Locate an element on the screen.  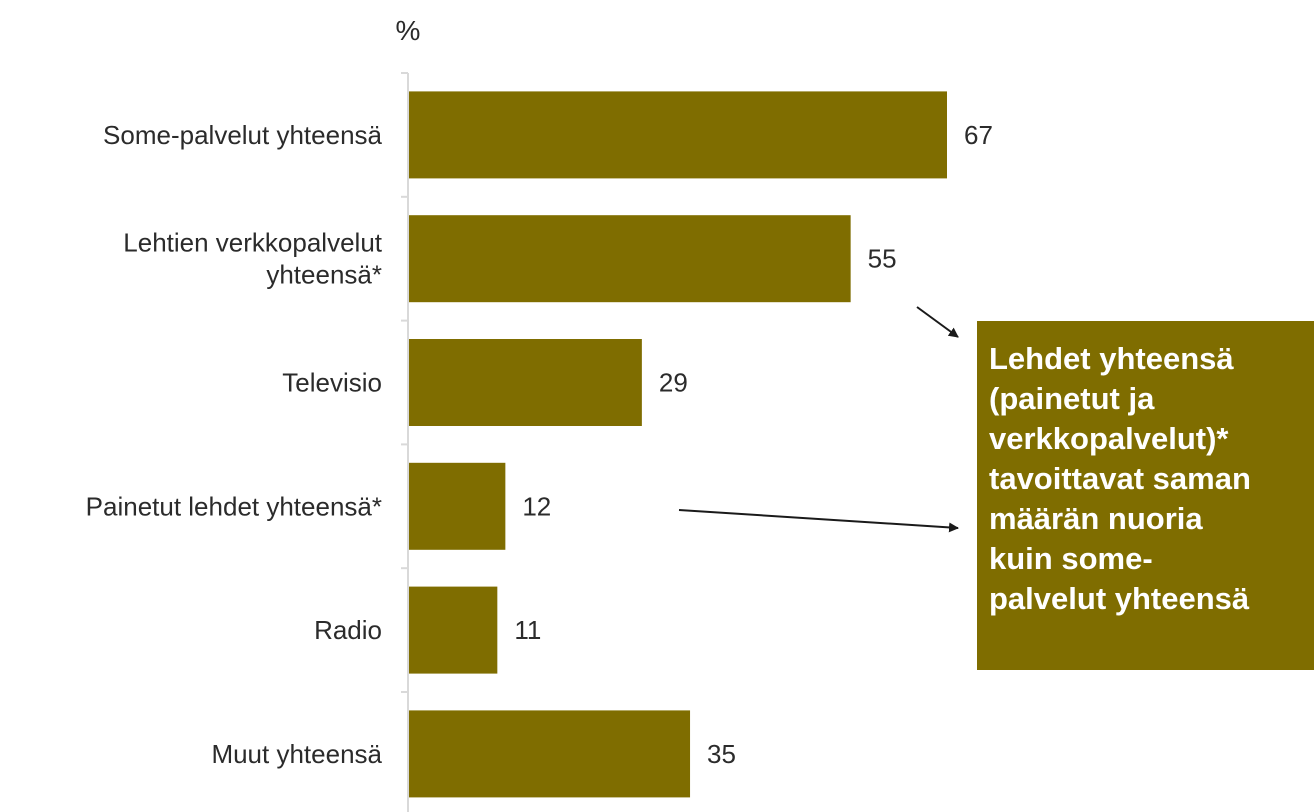
callout-text-line: (painetut ja is located at coordinates (1072, 398).